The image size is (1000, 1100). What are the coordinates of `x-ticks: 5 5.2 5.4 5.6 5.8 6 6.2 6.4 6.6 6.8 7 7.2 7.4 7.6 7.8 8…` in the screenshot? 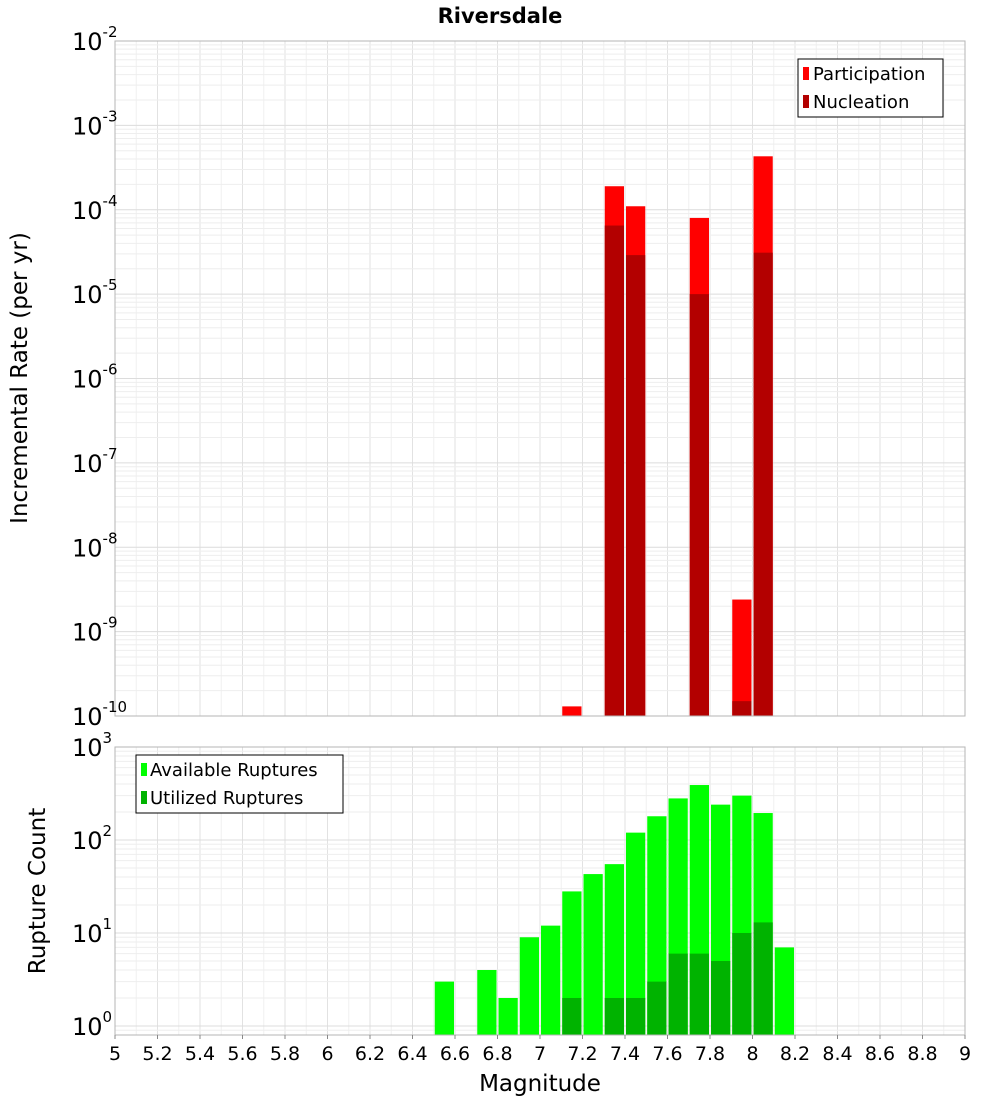 It's located at (540, 1050).